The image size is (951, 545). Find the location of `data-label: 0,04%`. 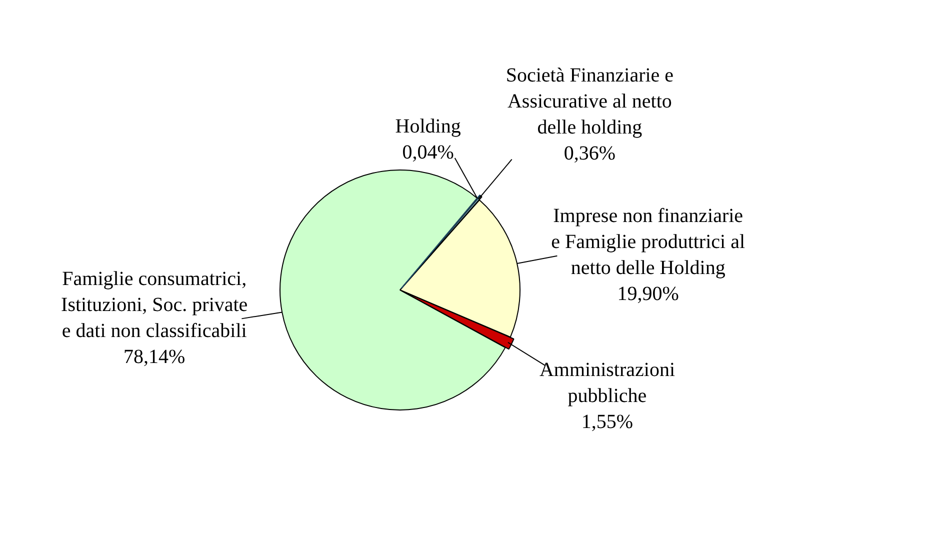

data-label: 0,04% is located at coordinates (428, 152).